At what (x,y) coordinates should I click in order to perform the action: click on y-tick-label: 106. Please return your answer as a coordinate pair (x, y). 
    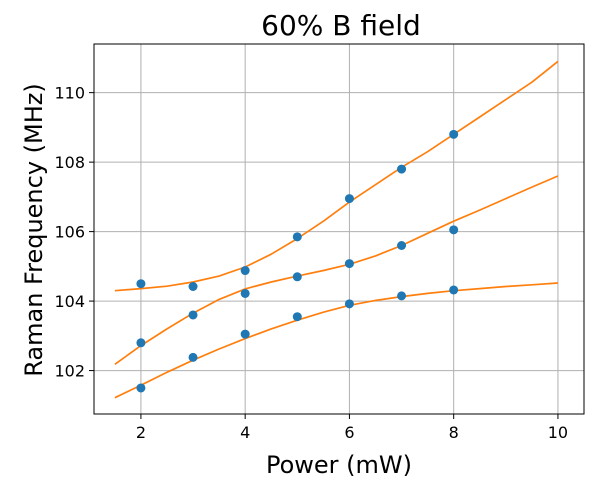
    Looking at the image, I should click on (69, 232).